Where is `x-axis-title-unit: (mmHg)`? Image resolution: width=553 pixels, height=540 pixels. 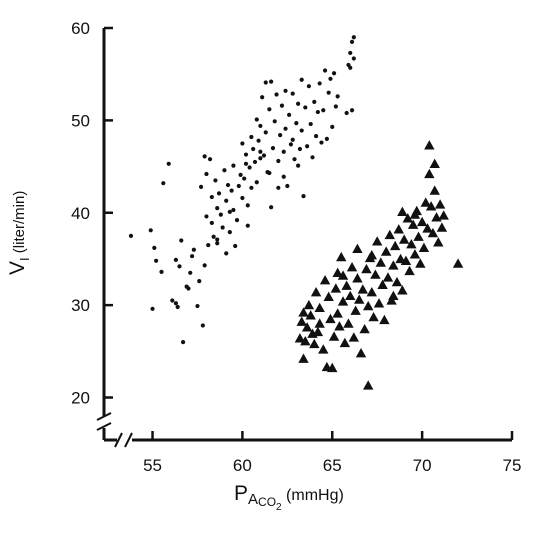
x-axis-title-unit: (mmHg) is located at coordinates (315, 495).